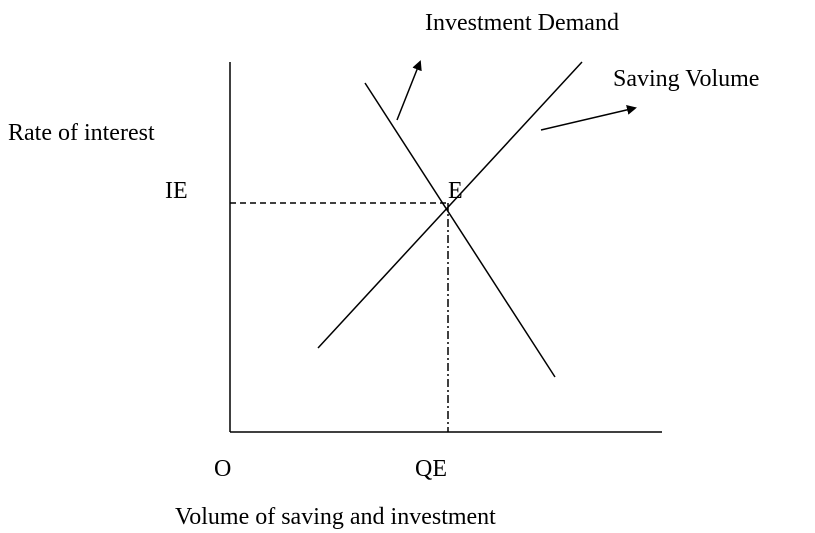  I want to click on axis-label: Rate of interest, so click(81, 133).